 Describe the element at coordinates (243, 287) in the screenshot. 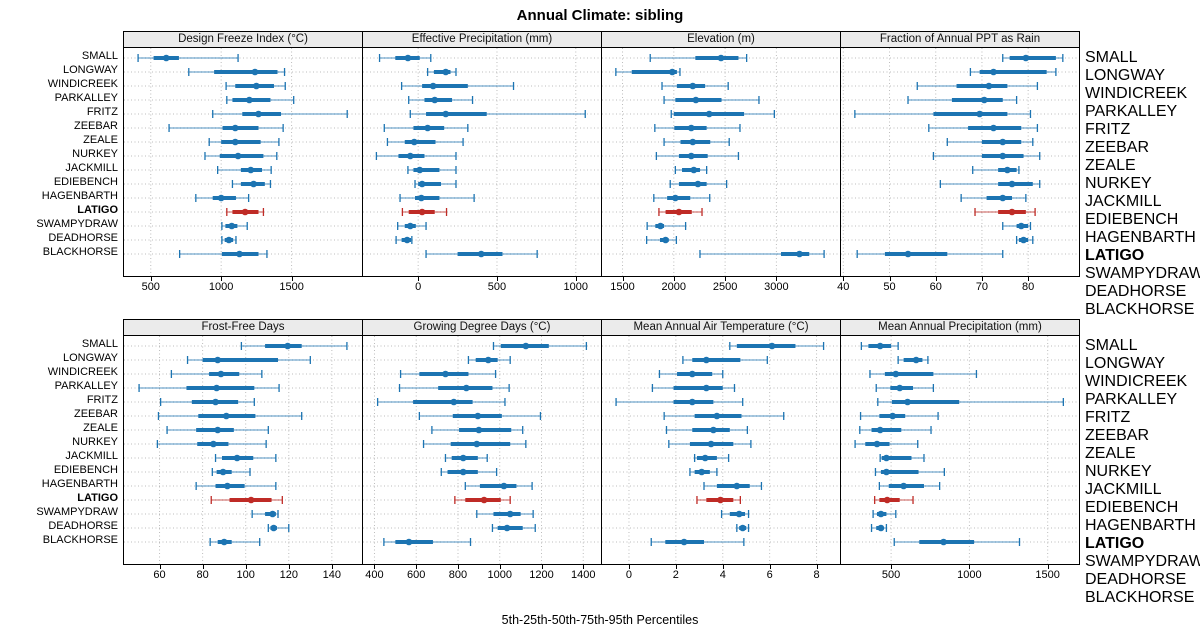

I see `x-axis: 500 1000 1500` at that location.